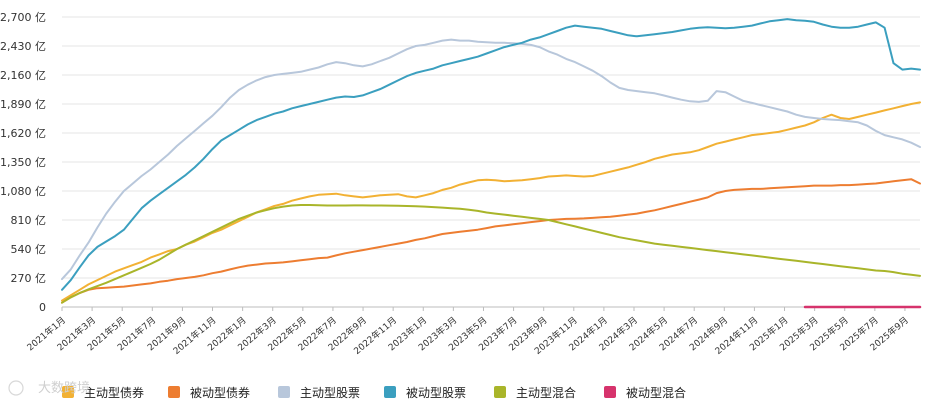 This screenshot has width=936, height=410. I want to click on watermark: 大数跨境, so click(49, 388).